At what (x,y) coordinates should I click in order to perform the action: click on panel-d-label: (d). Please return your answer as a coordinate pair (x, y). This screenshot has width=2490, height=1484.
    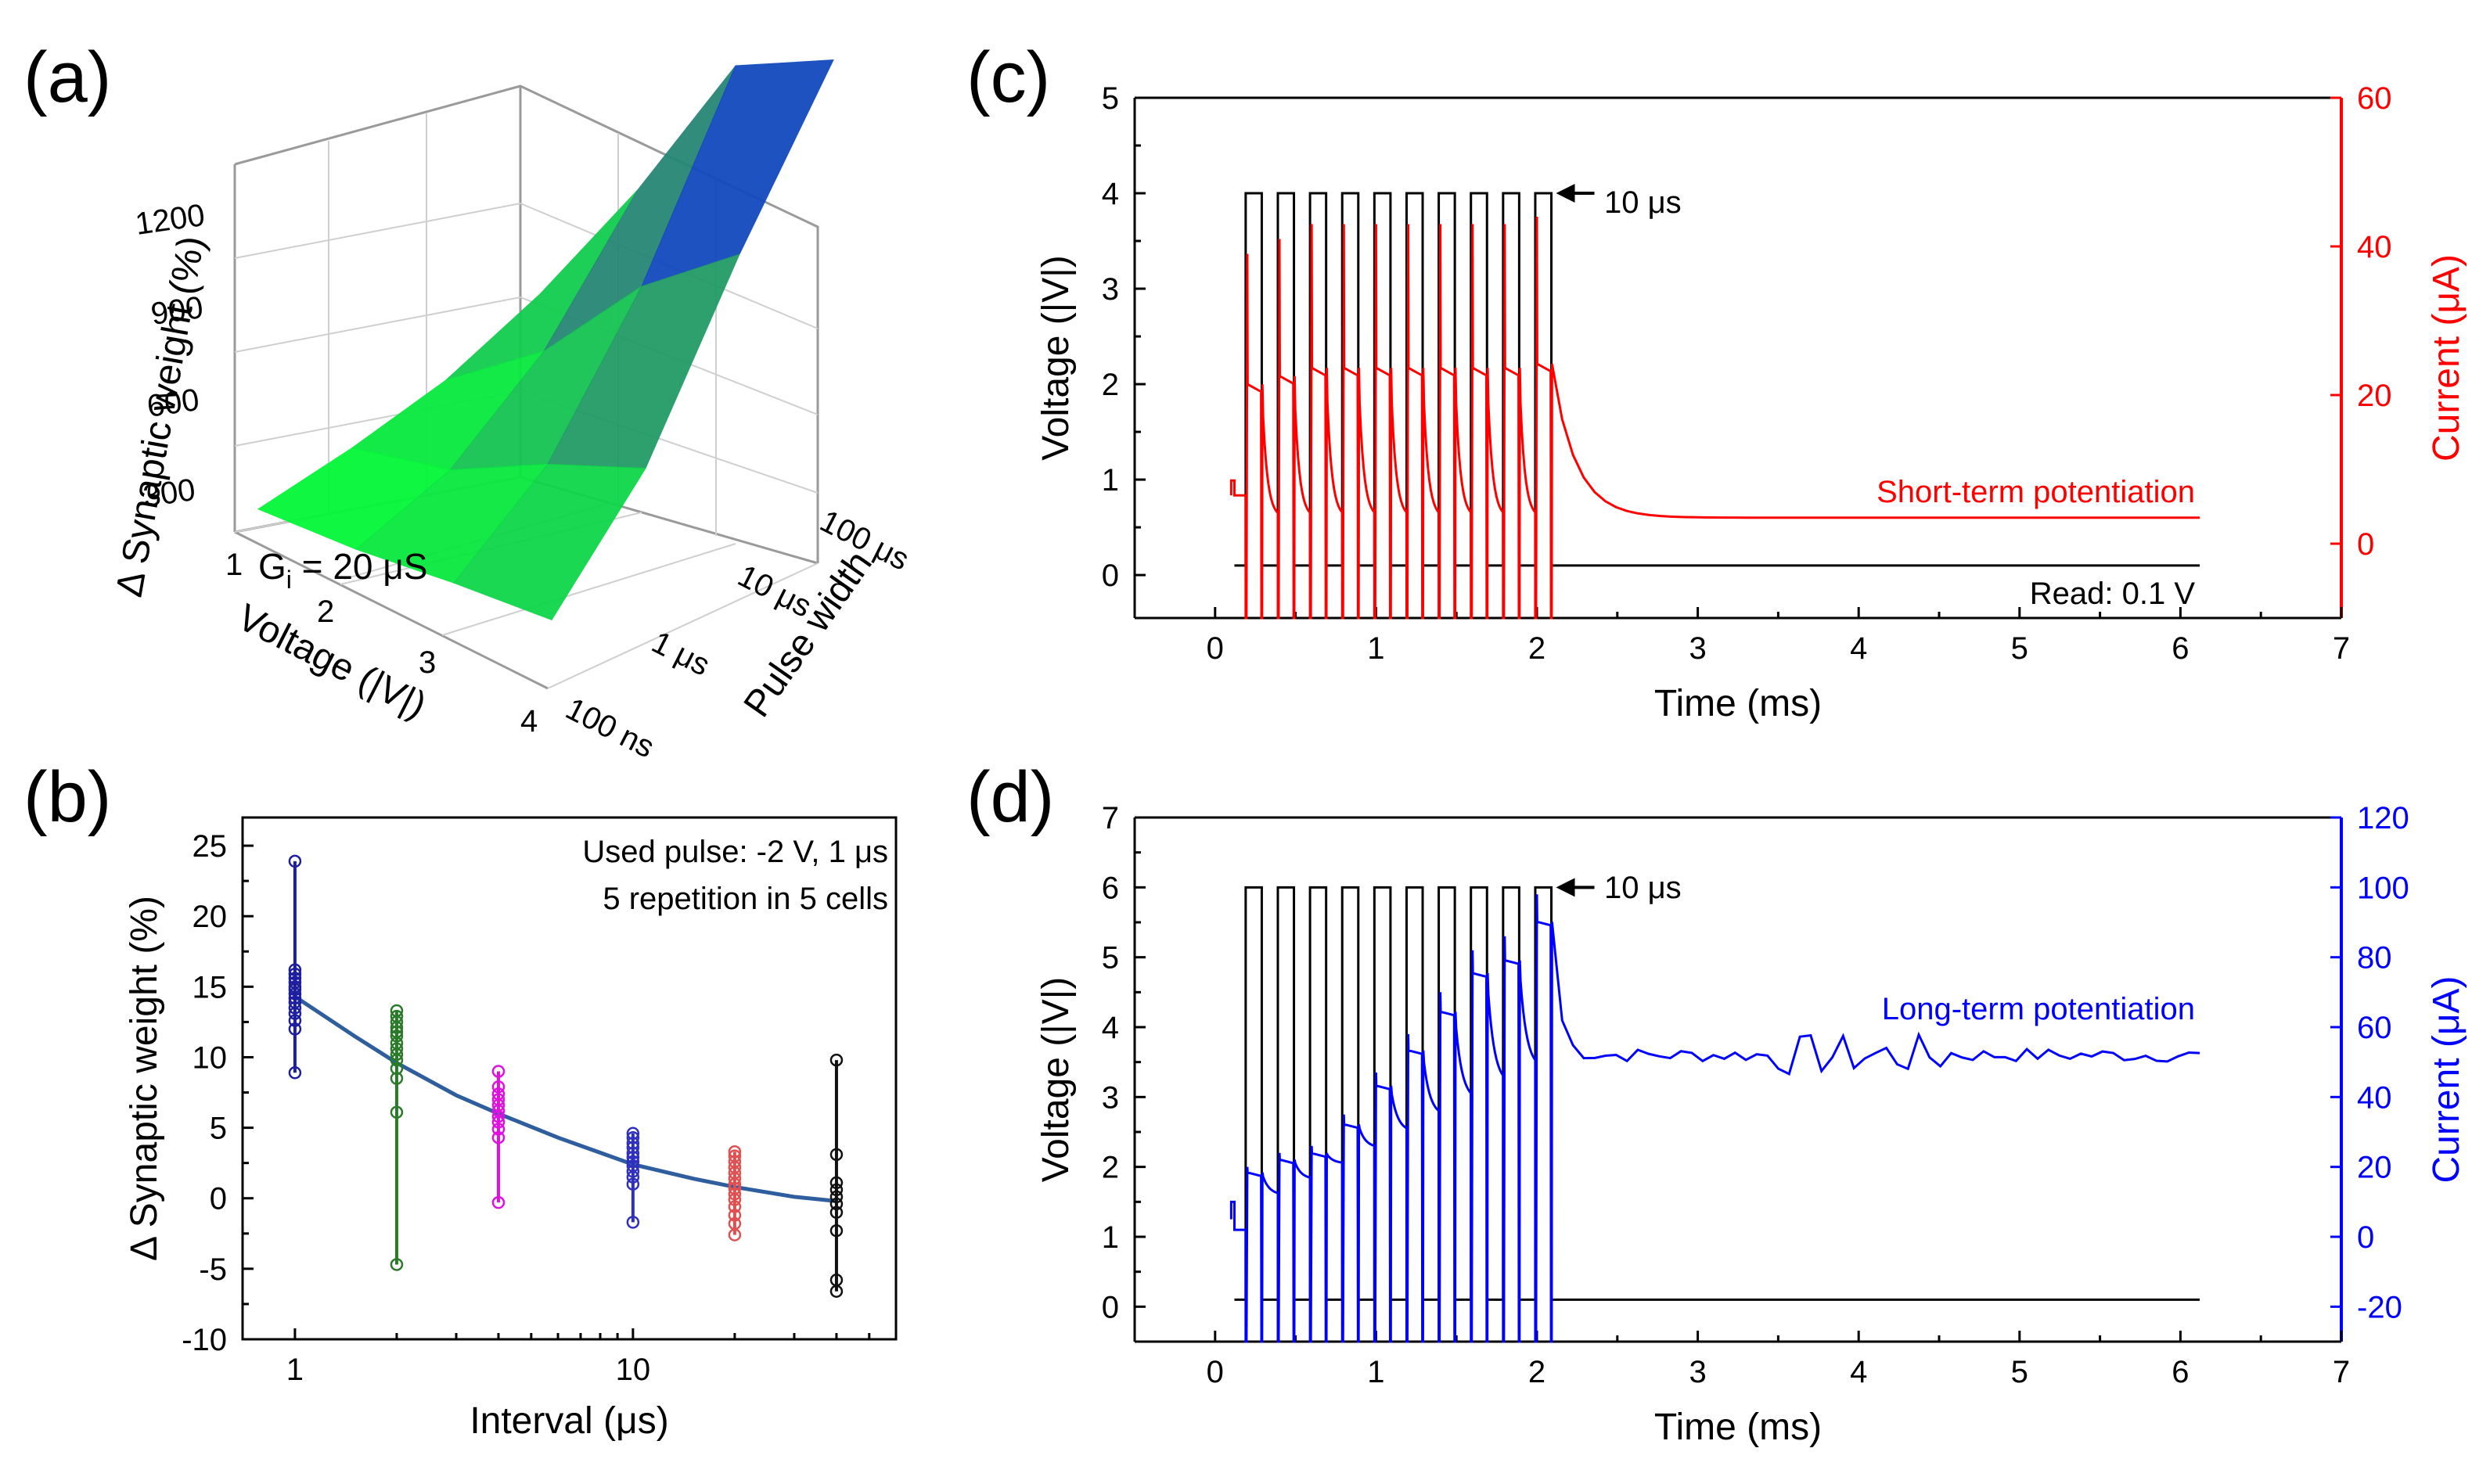
    Looking at the image, I should click on (1010, 797).